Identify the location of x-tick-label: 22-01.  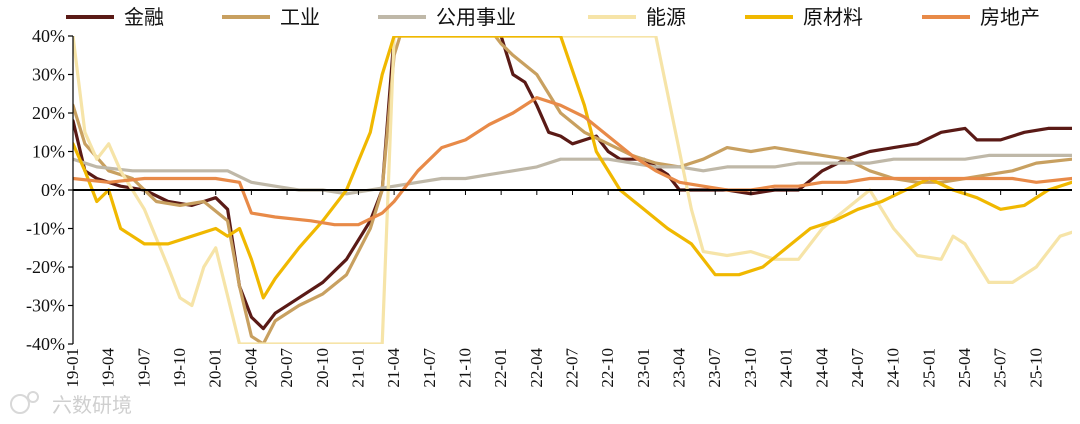
(500, 368).